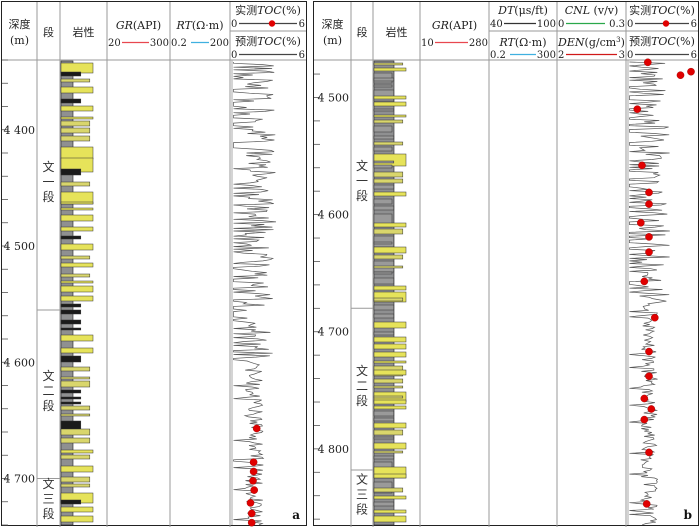 Image resolution: width=700 pixels, height=527 pixels. Describe the element at coordinates (219, 43) in the screenshot. I see `rt-max: 200` at that location.